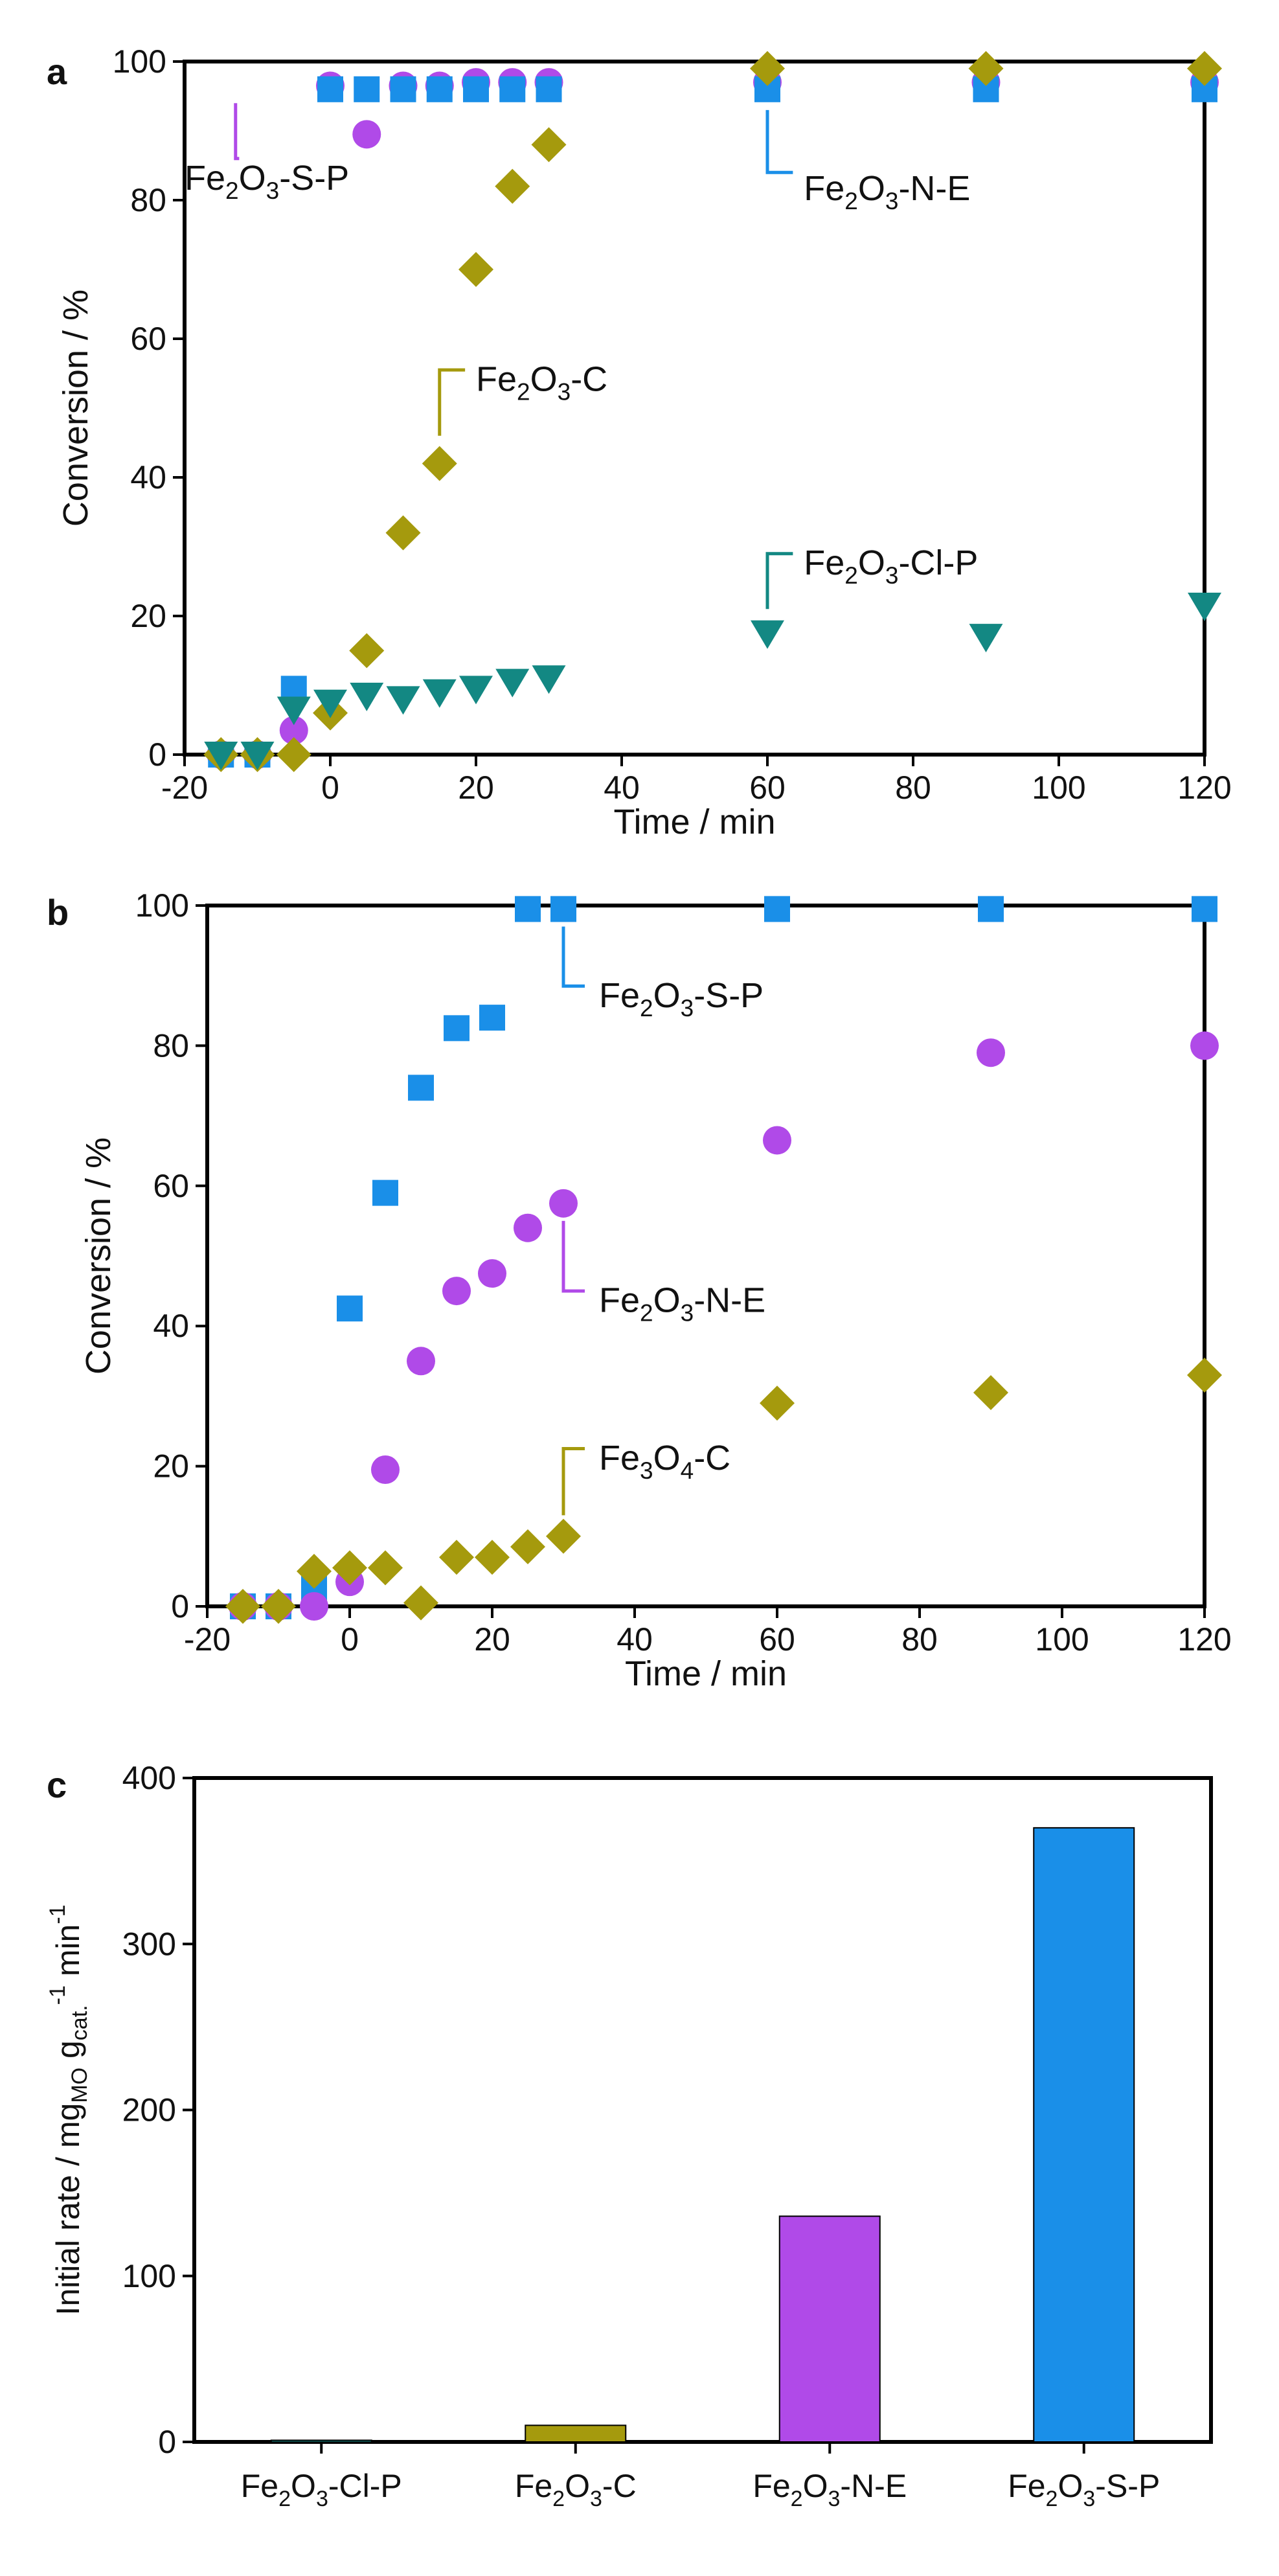  I want to click on x-axis-title: Time / min, so click(694, 822).